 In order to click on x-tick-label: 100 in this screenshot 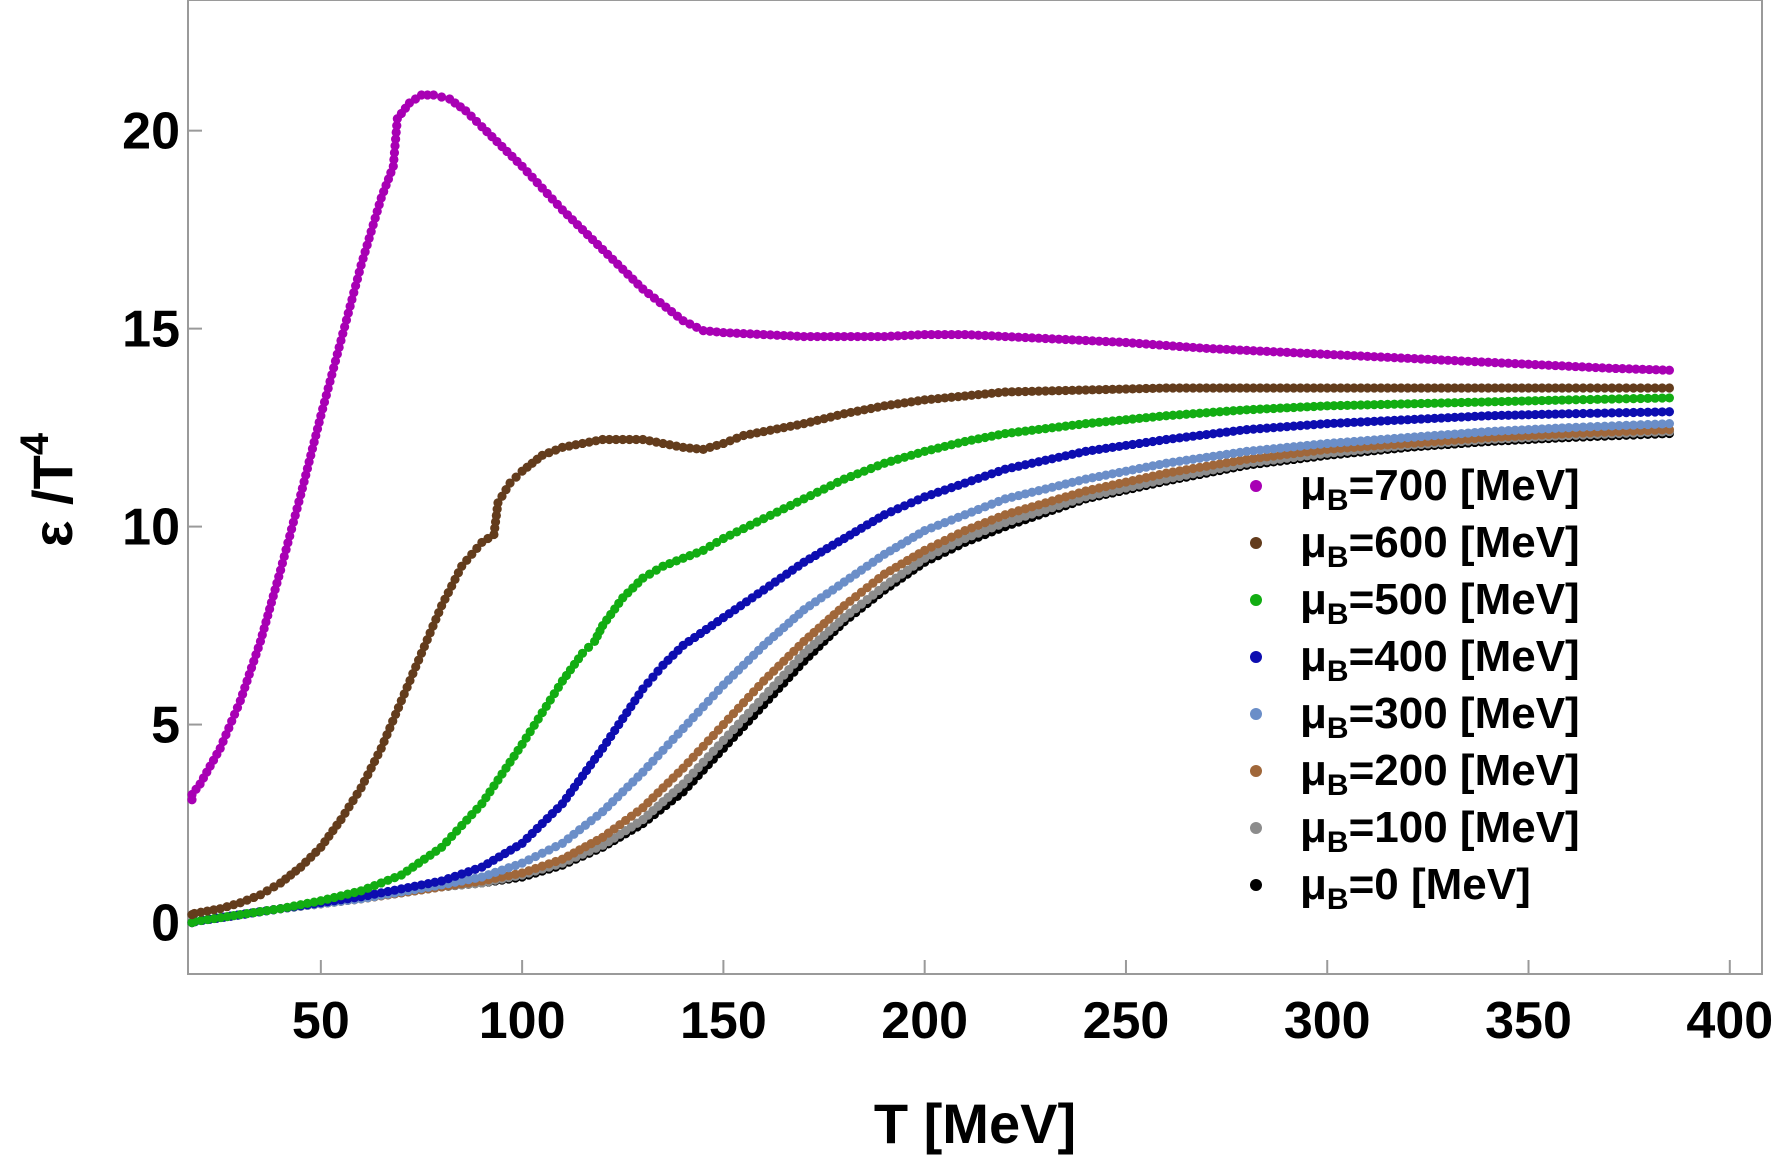, I will do `click(522, 1021)`.